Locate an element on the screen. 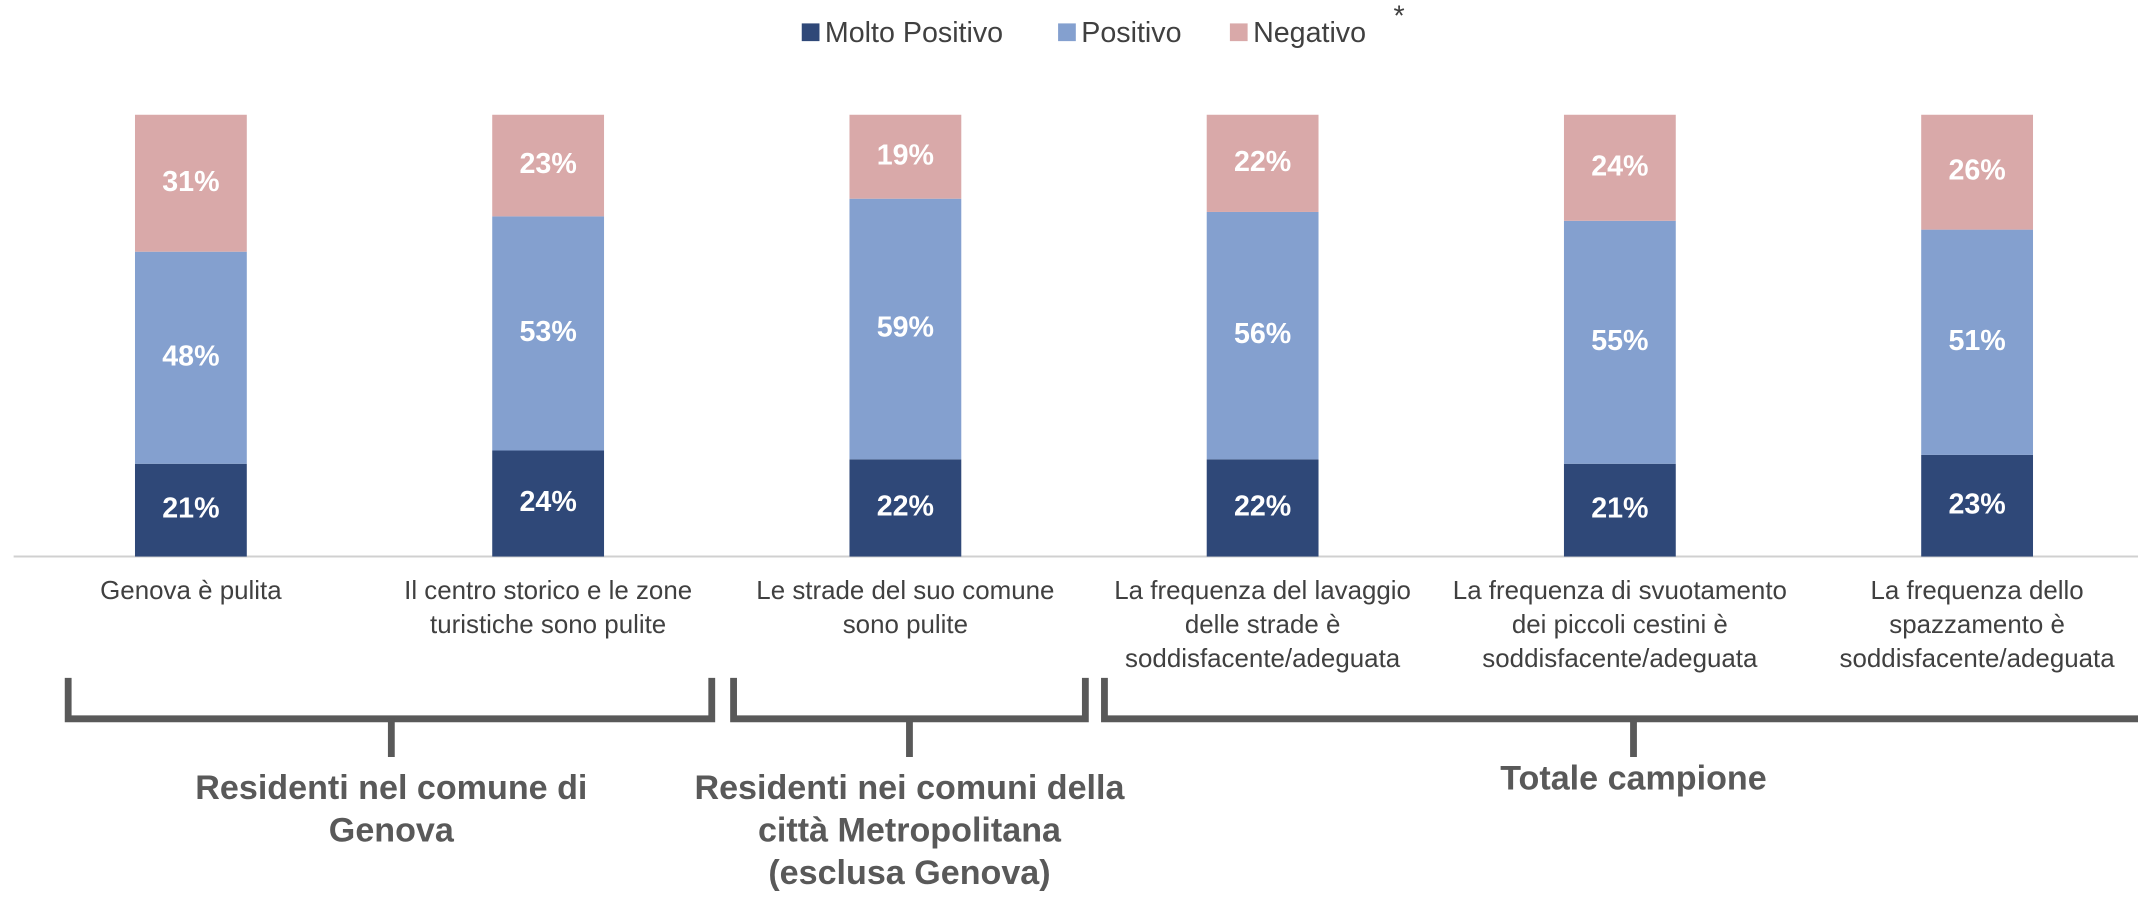 This screenshot has height=899, width=2138. group-label: Residenti nel comune di Genova is located at coordinates (391, 809).